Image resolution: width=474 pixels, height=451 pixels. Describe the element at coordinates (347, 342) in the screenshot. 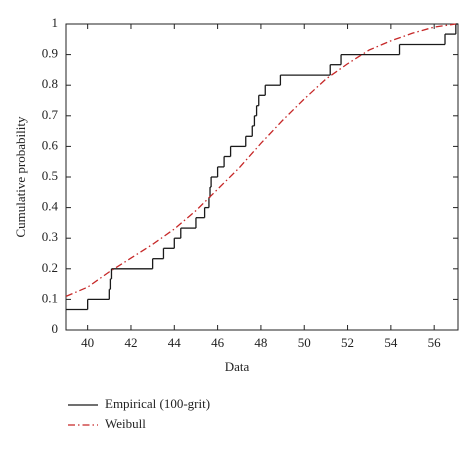

I see `x-tick-label: 52` at that location.